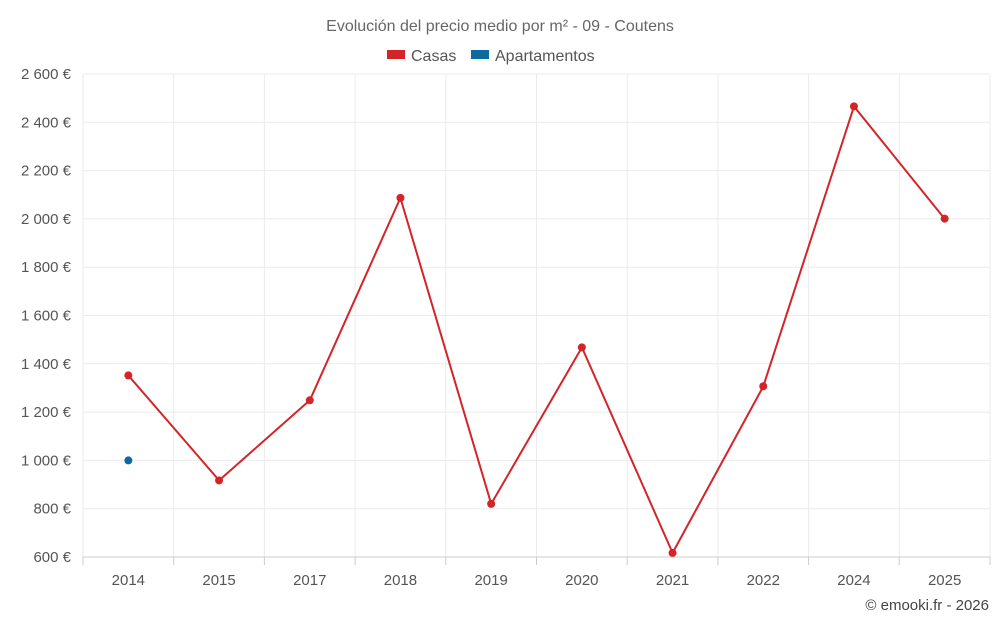 Image resolution: width=1000 pixels, height=625 pixels. Describe the element at coordinates (46, 267) in the screenshot. I see `y-tick-label: 1 800 €` at that location.